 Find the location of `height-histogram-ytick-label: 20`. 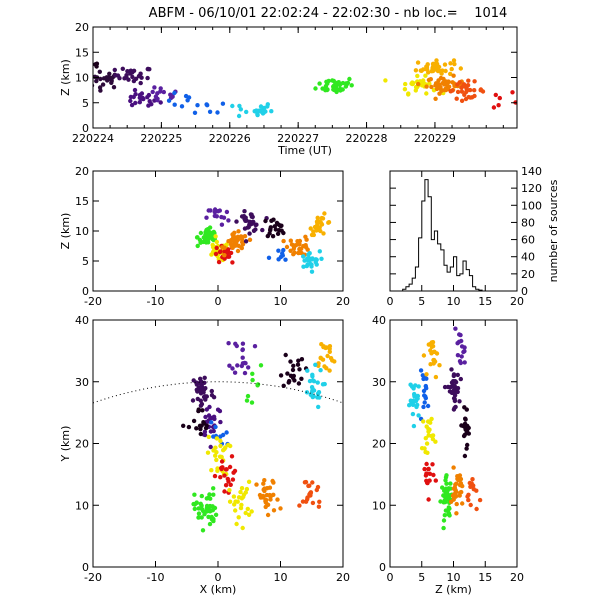

height-histogram-ytick-label: 20 is located at coordinates (528, 274).